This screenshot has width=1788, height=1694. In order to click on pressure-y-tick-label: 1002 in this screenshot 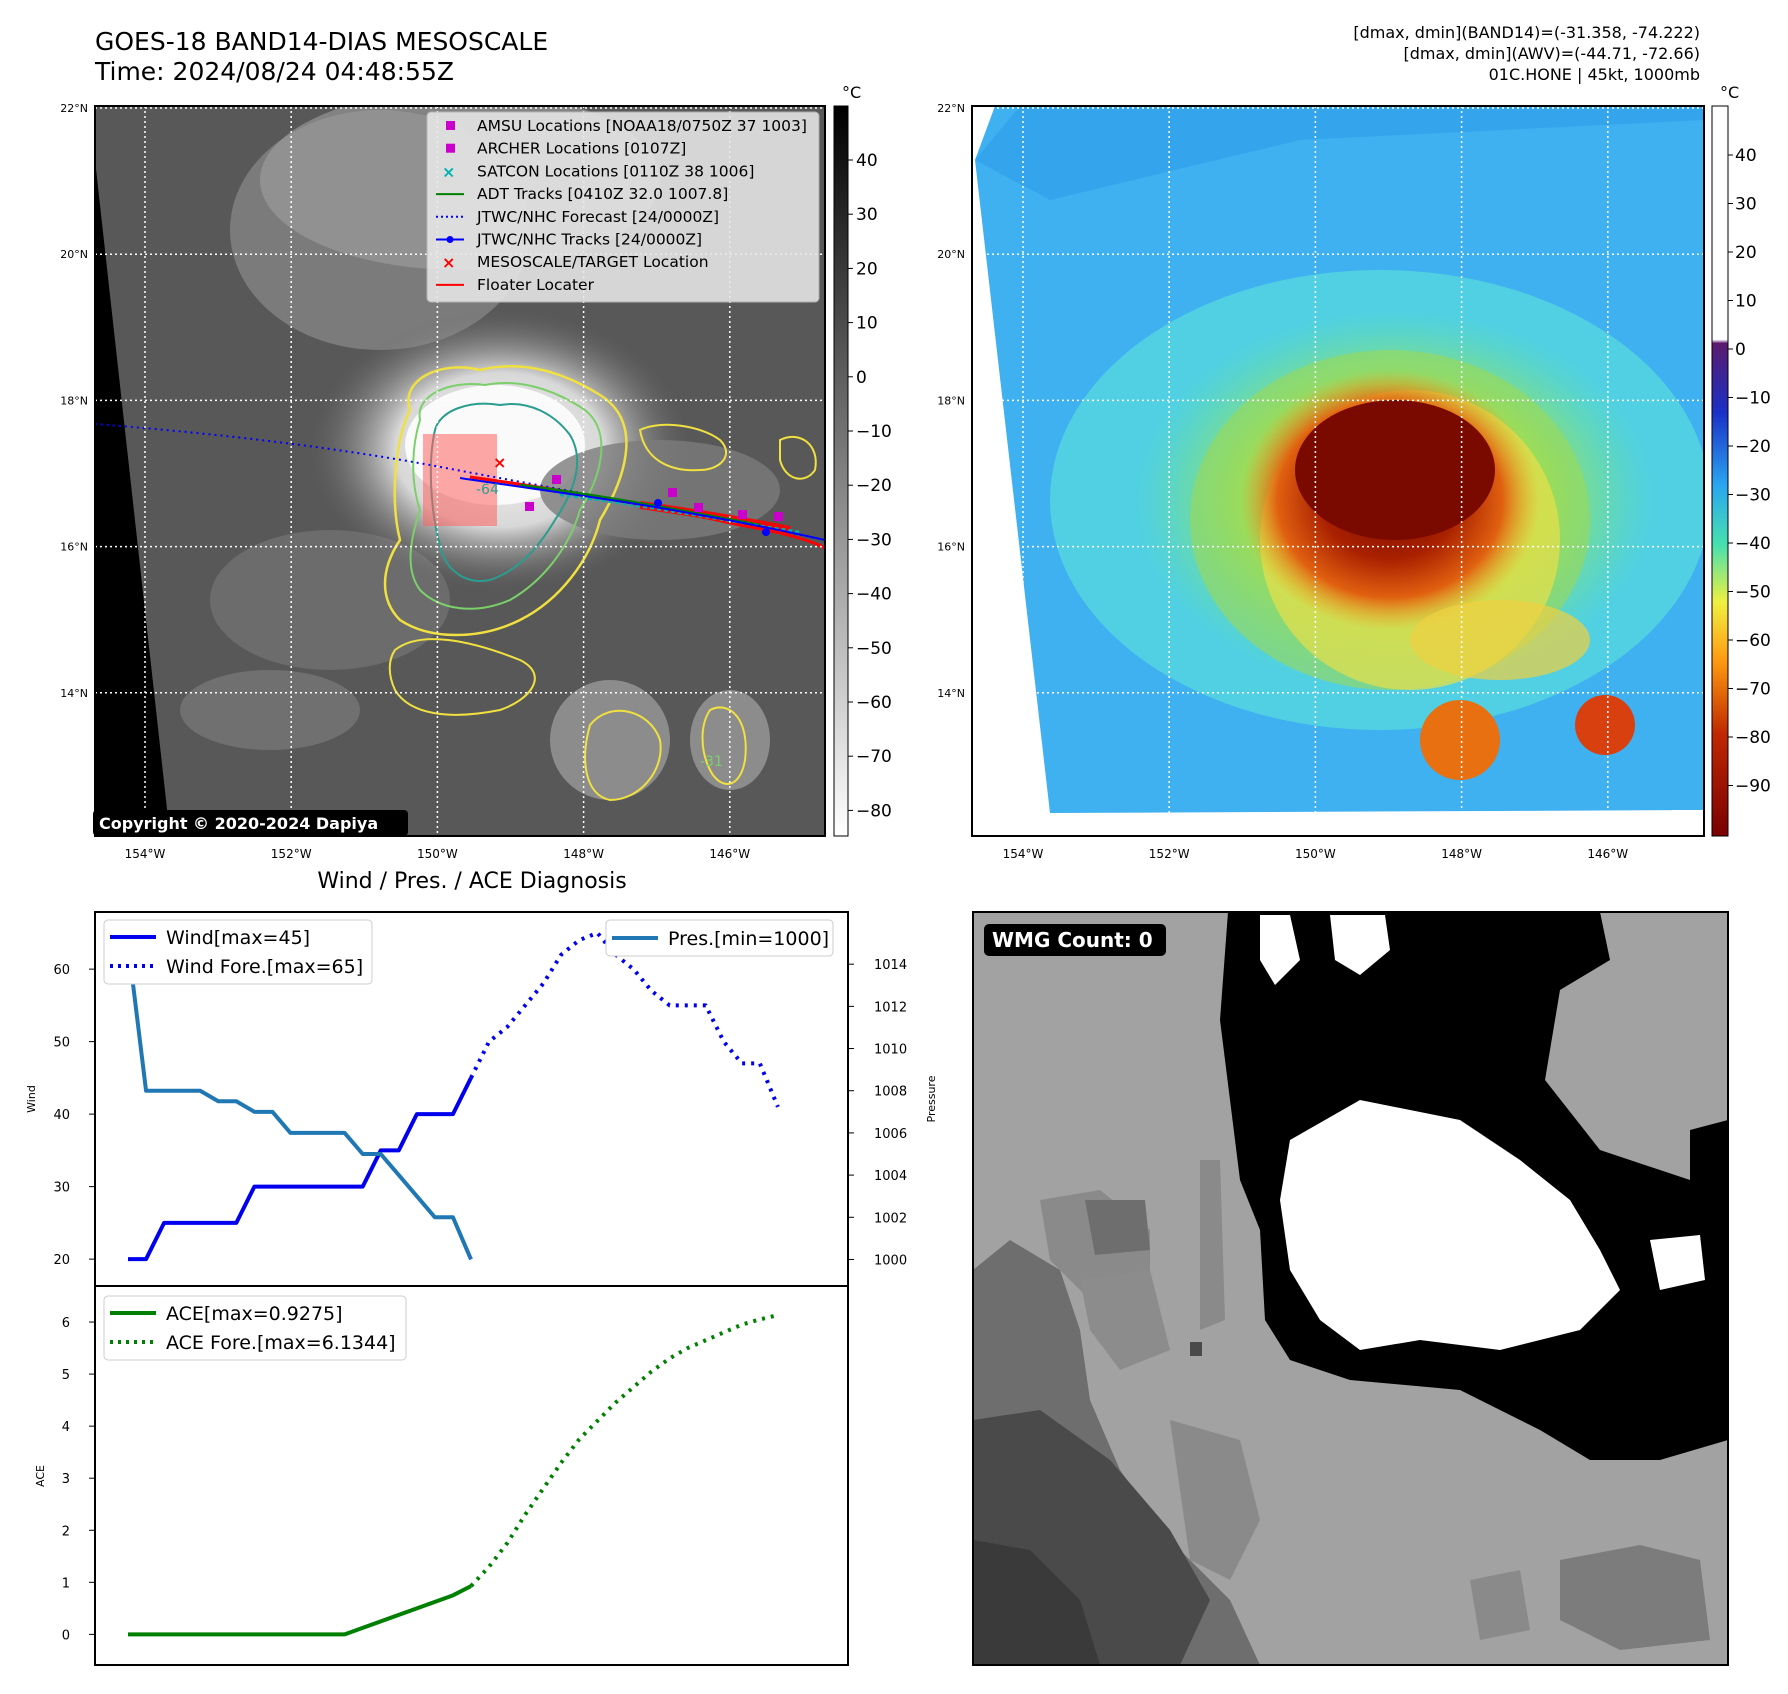, I will do `click(890, 1218)`.